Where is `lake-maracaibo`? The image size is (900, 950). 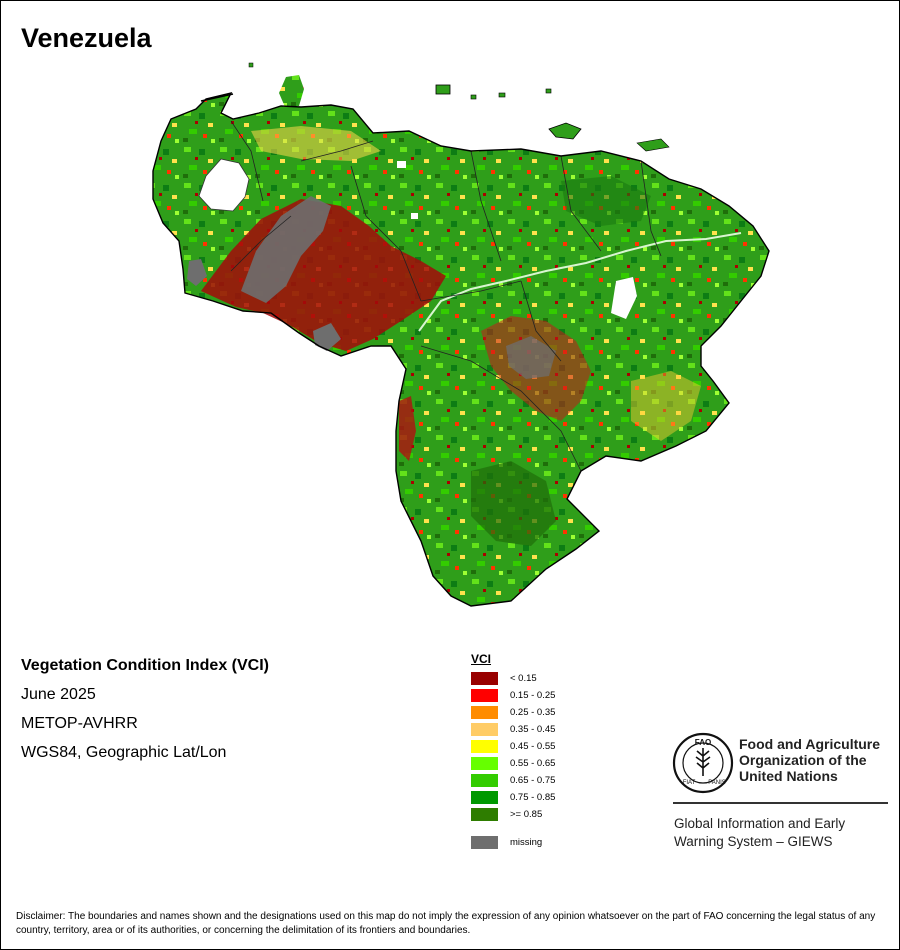 lake-maracaibo is located at coordinates (224, 185).